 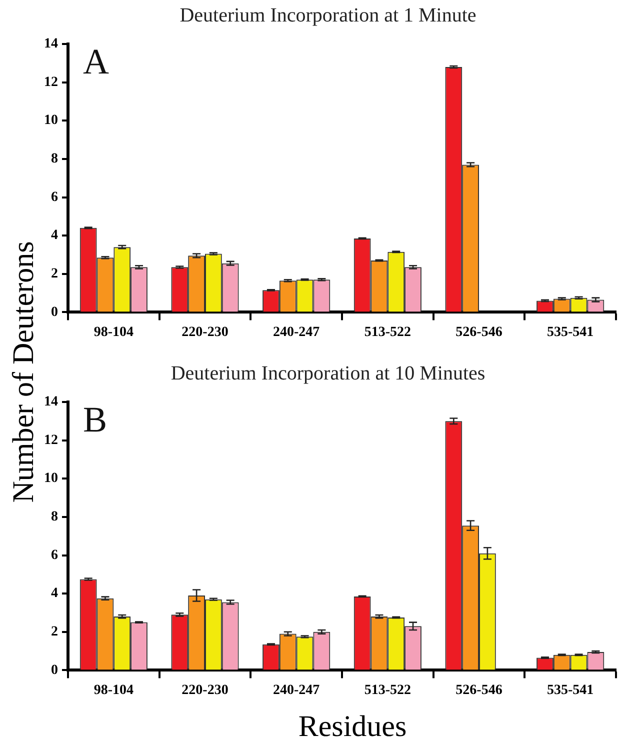 I want to click on y-axis-title: Number of Deuterons, so click(x=24, y=372).